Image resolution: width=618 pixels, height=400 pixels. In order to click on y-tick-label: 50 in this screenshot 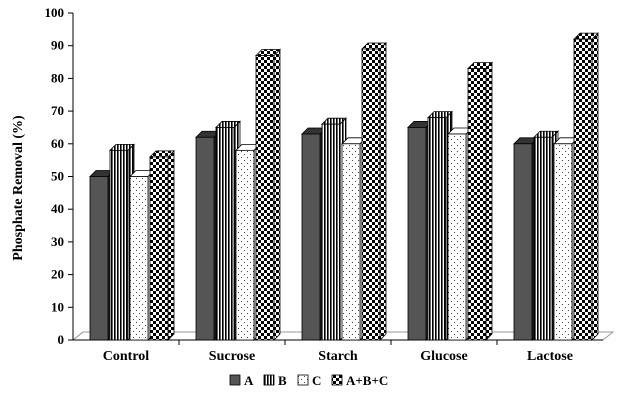, I will do `click(57, 176)`.